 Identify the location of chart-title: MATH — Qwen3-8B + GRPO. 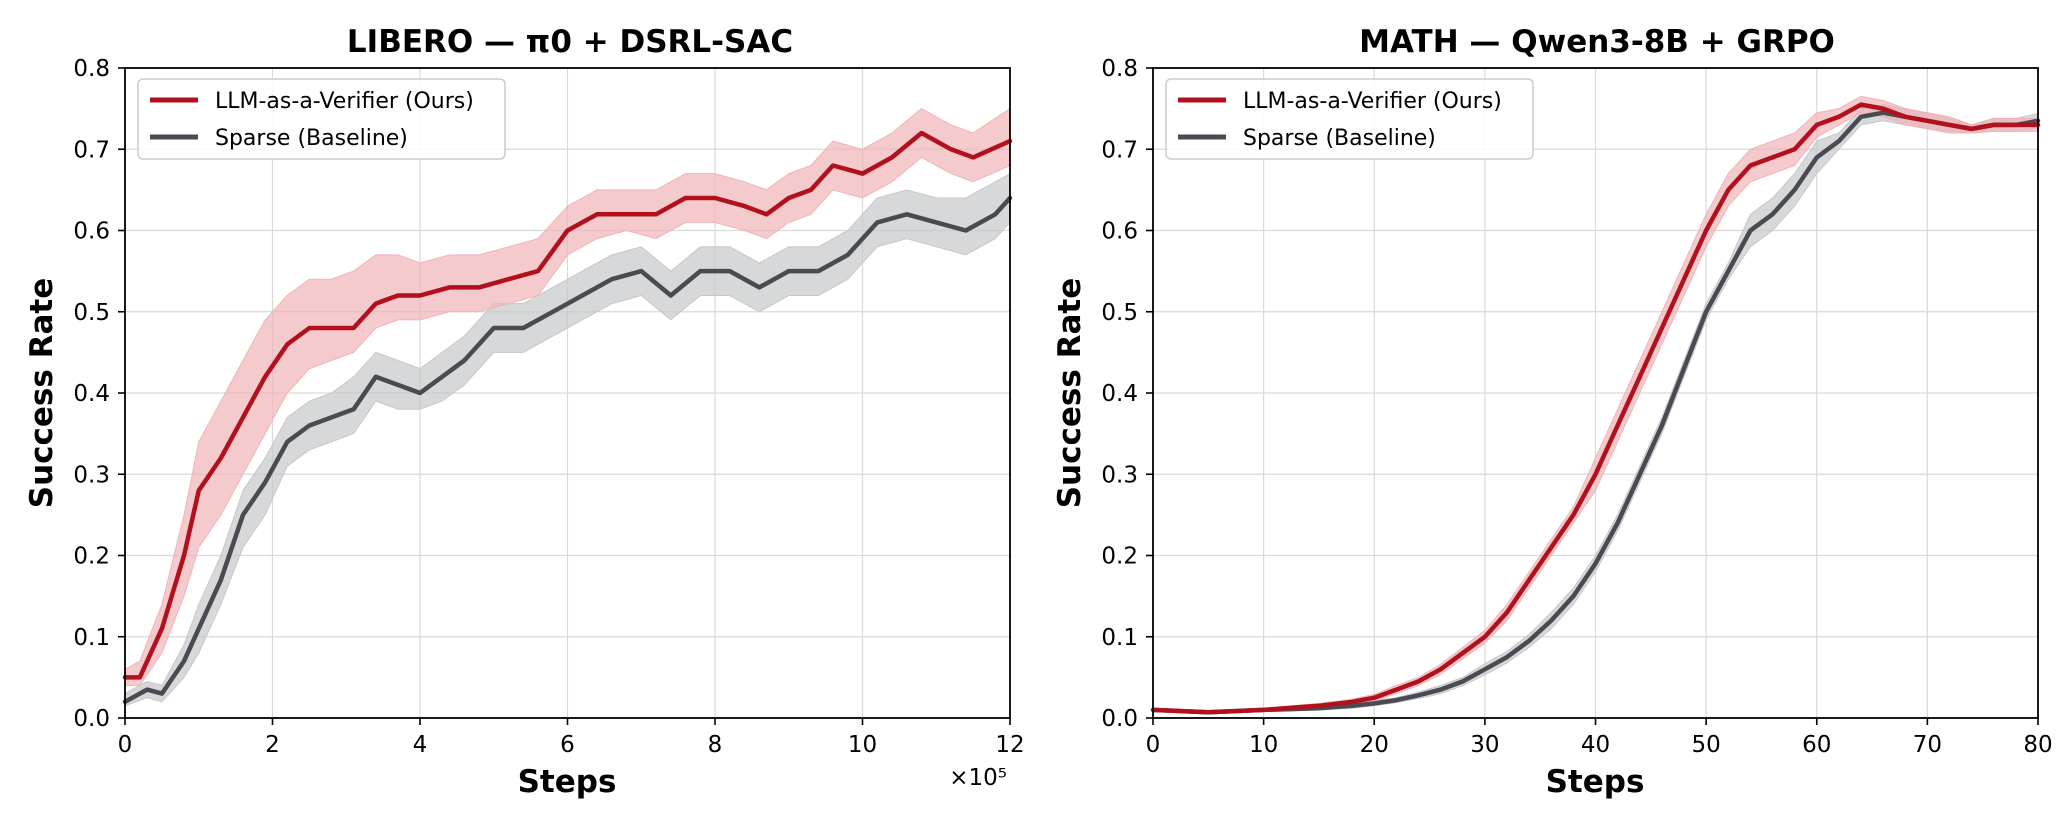
(1597, 42).